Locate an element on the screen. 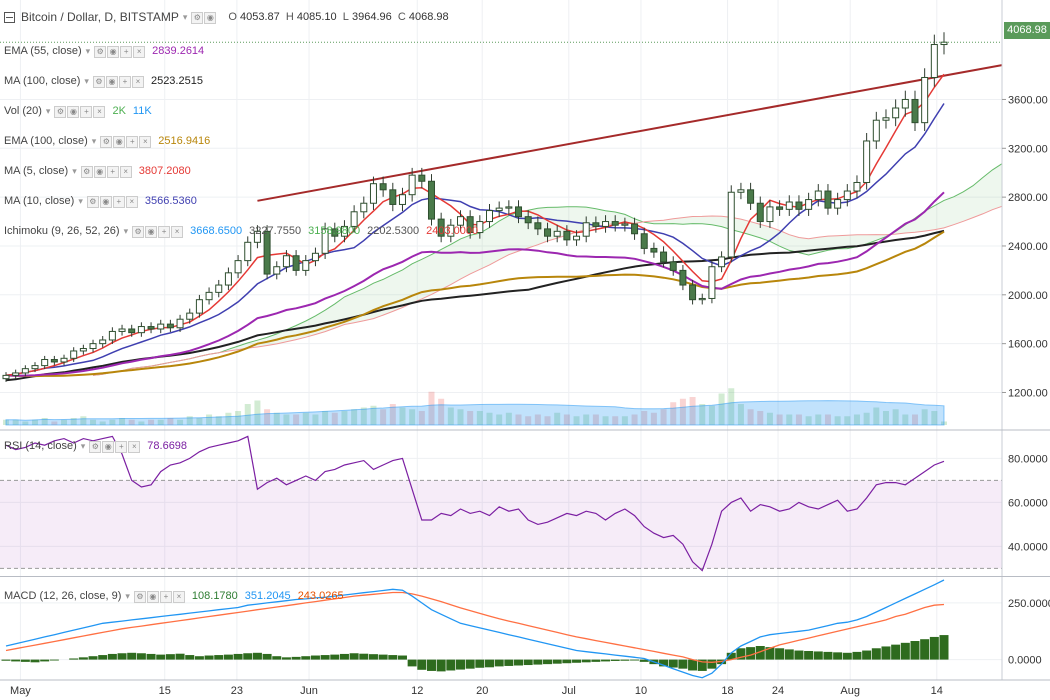  indicator-legend: EMA (55, close) ▾ ⚙ ◉ + × 2839.2614 is located at coordinates (104, 51).